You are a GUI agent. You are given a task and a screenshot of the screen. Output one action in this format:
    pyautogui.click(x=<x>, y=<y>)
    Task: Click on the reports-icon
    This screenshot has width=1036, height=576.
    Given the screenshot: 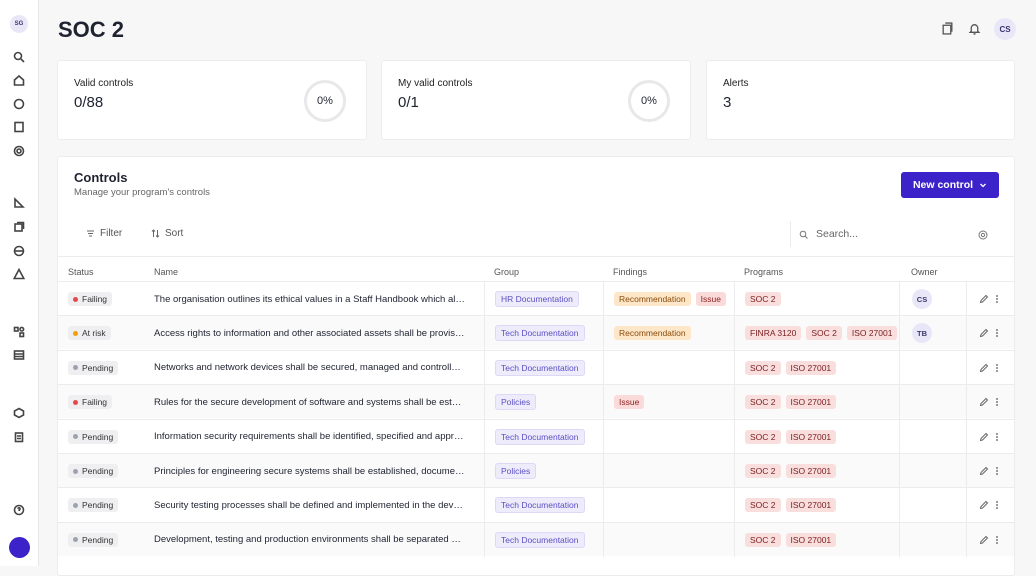 What is the action you would take?
    pyautogui.click(x=19, y=202)
    